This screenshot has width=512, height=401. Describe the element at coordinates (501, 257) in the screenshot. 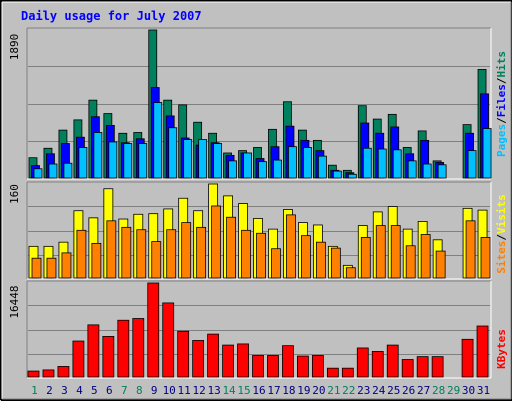

I see `legend-sites: Sites` at that location.